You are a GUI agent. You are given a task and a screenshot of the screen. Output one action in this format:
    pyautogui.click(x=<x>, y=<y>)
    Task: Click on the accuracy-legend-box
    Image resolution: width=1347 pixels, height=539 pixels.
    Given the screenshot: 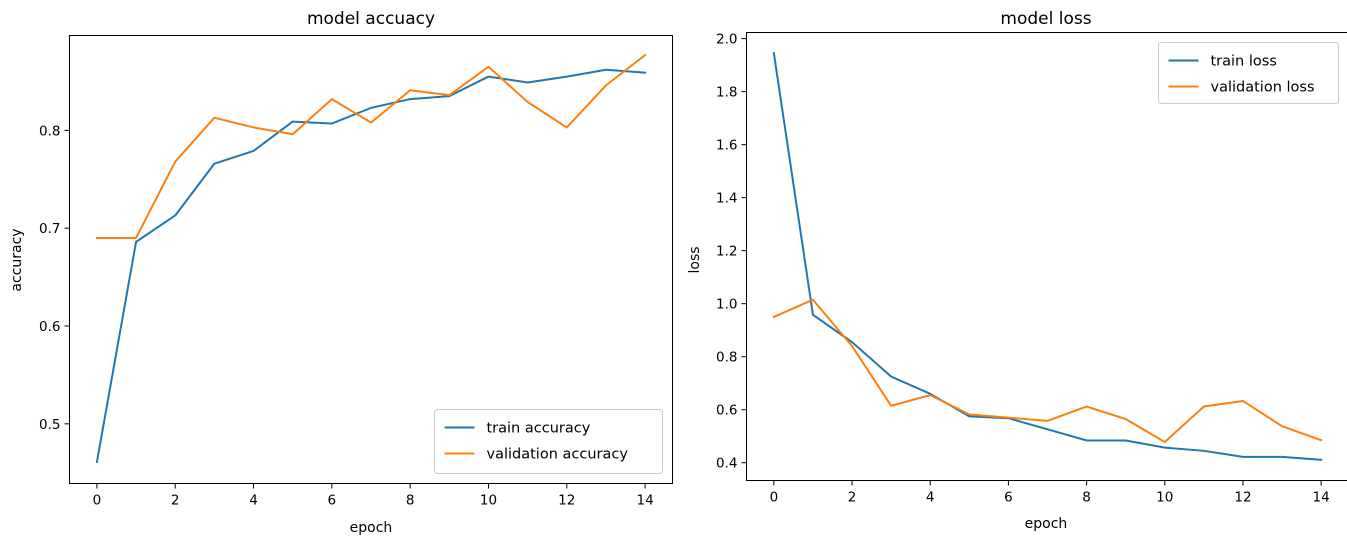 What is the action you would take?
    pyautogui.click(x=548, y=441)
    